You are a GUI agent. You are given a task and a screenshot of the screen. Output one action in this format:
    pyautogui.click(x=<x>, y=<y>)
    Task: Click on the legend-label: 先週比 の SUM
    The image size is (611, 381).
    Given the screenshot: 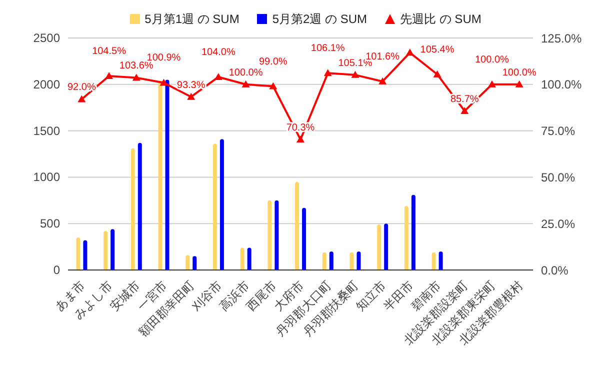 What is the action you would take?
    pyautogui.click(x=441, y=19)
    